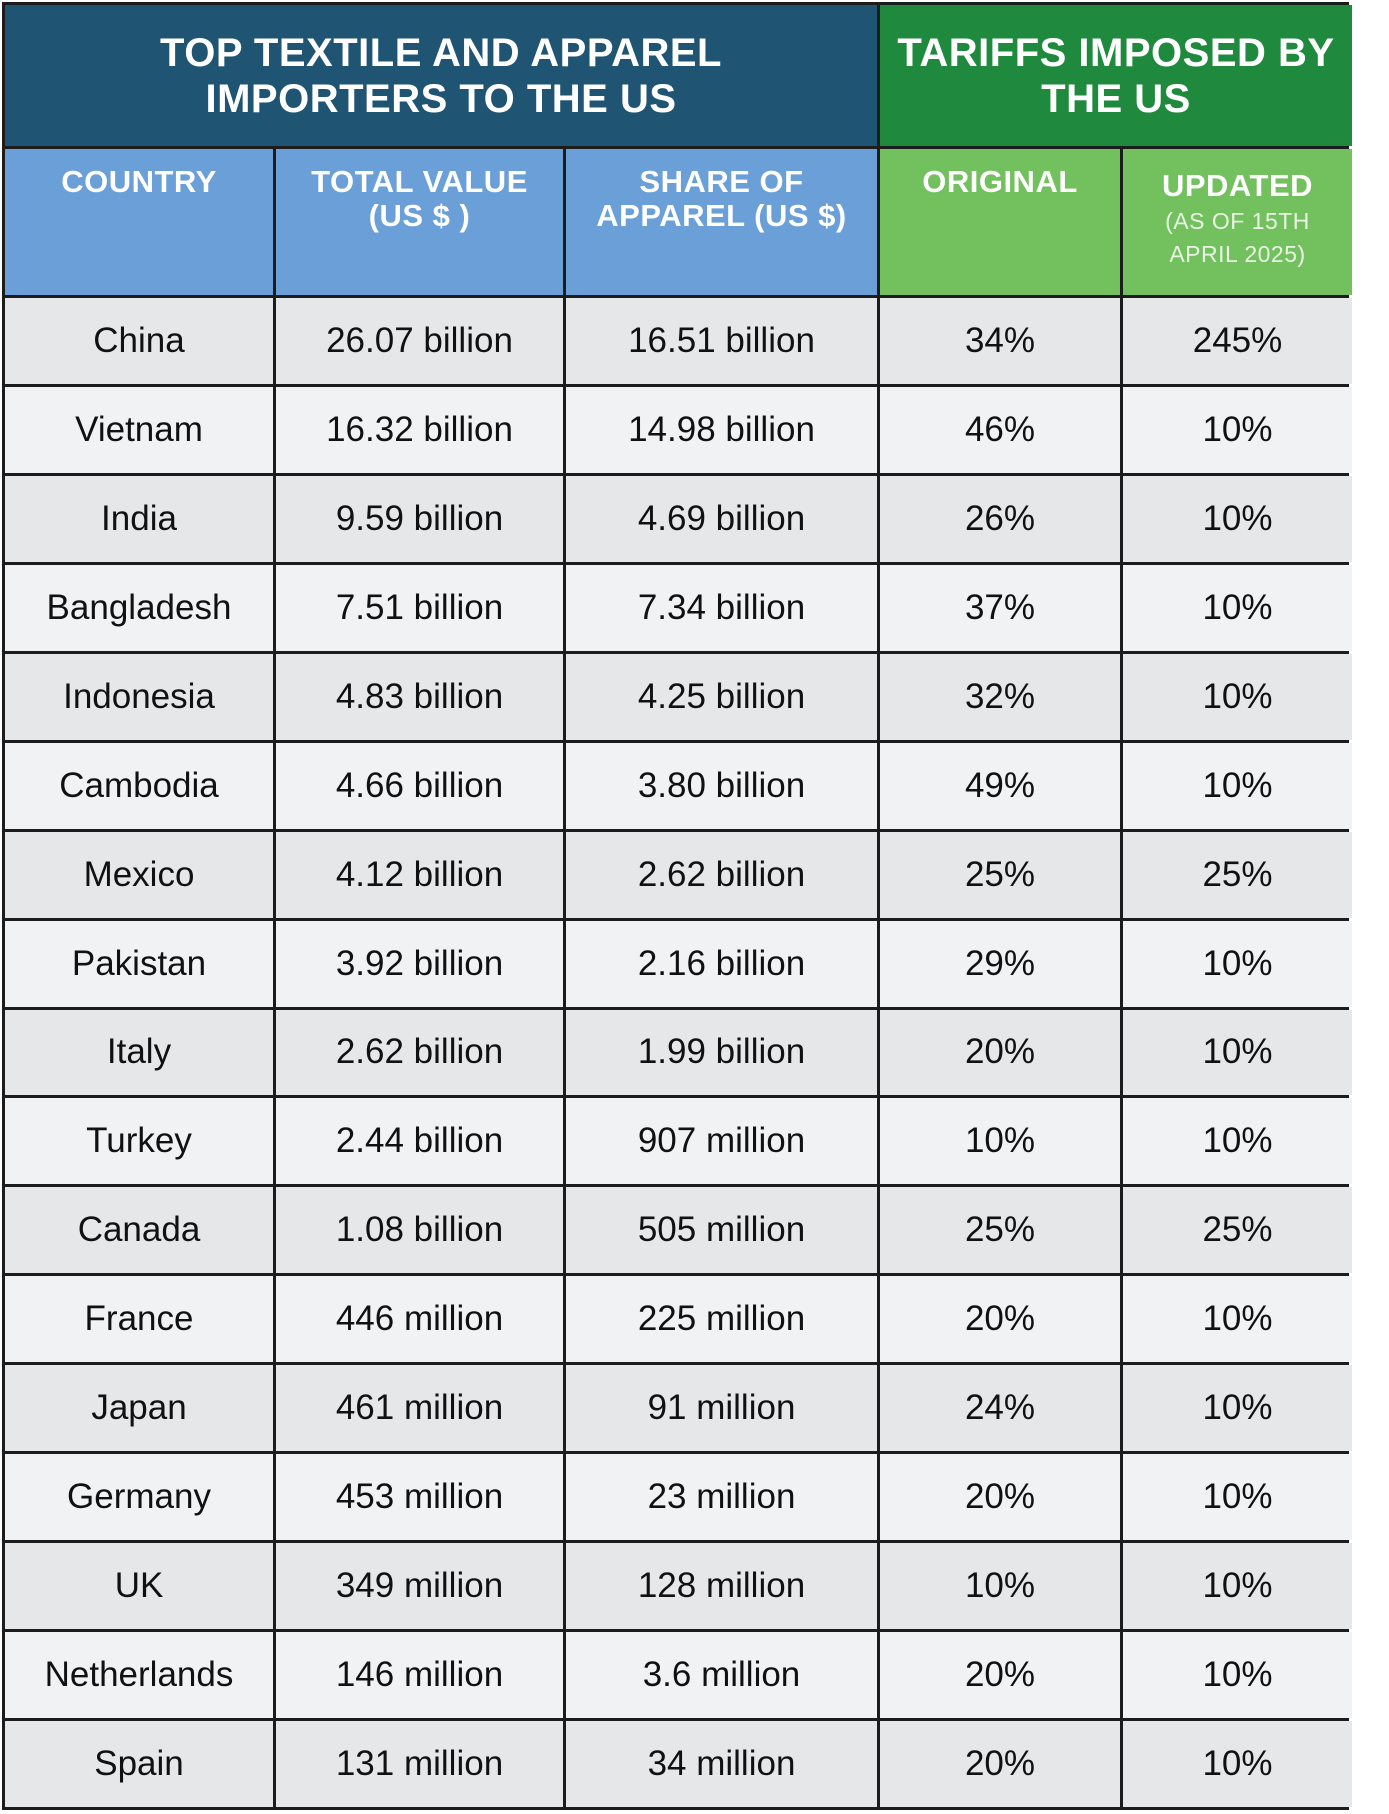 Image resolution: width=1389 pixels, height=1814 pixels. What do you see at coordinates (419, 1408) in the screenshot?
I see `total-value-cell: 461 million` at bounding box center [419, 1408].